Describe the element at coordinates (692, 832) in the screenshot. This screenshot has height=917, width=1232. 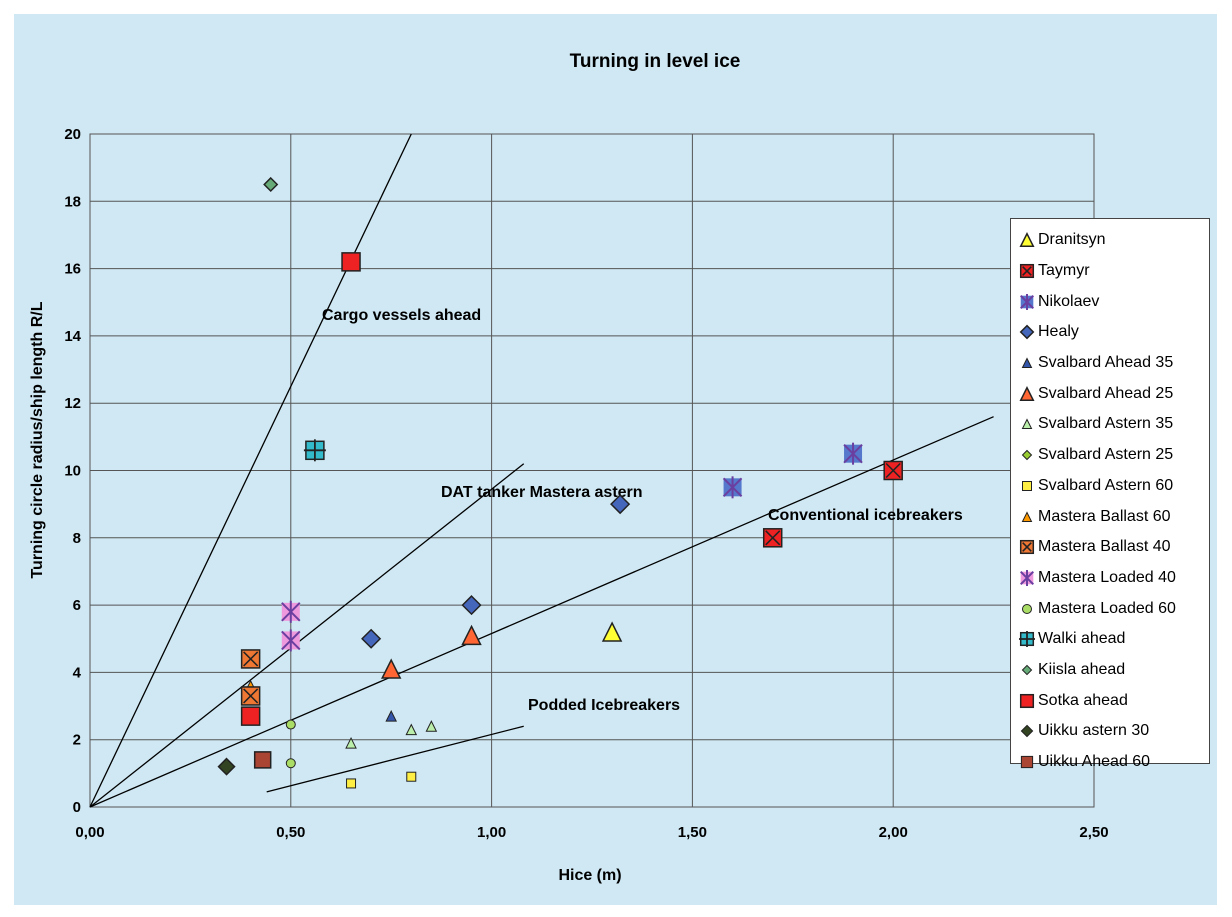
I see `x-tick-label: 1,50` at that location.